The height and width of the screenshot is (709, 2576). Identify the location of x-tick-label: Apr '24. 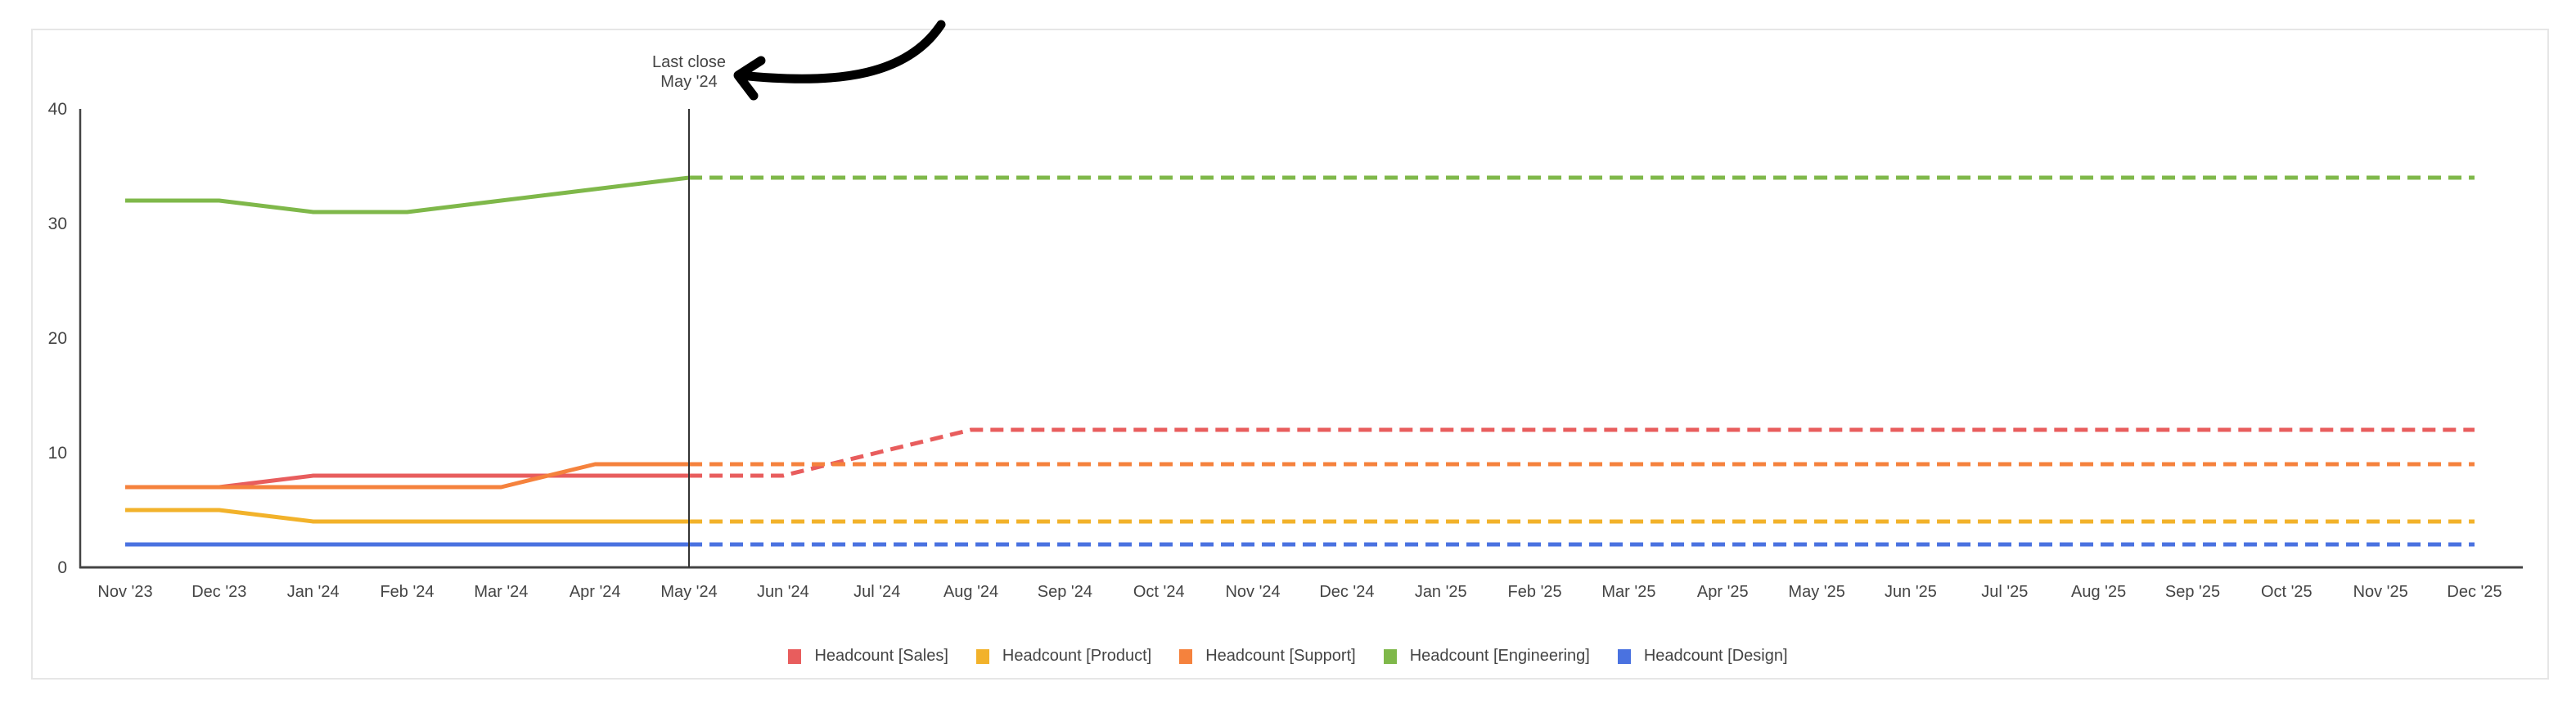
(595, 592).